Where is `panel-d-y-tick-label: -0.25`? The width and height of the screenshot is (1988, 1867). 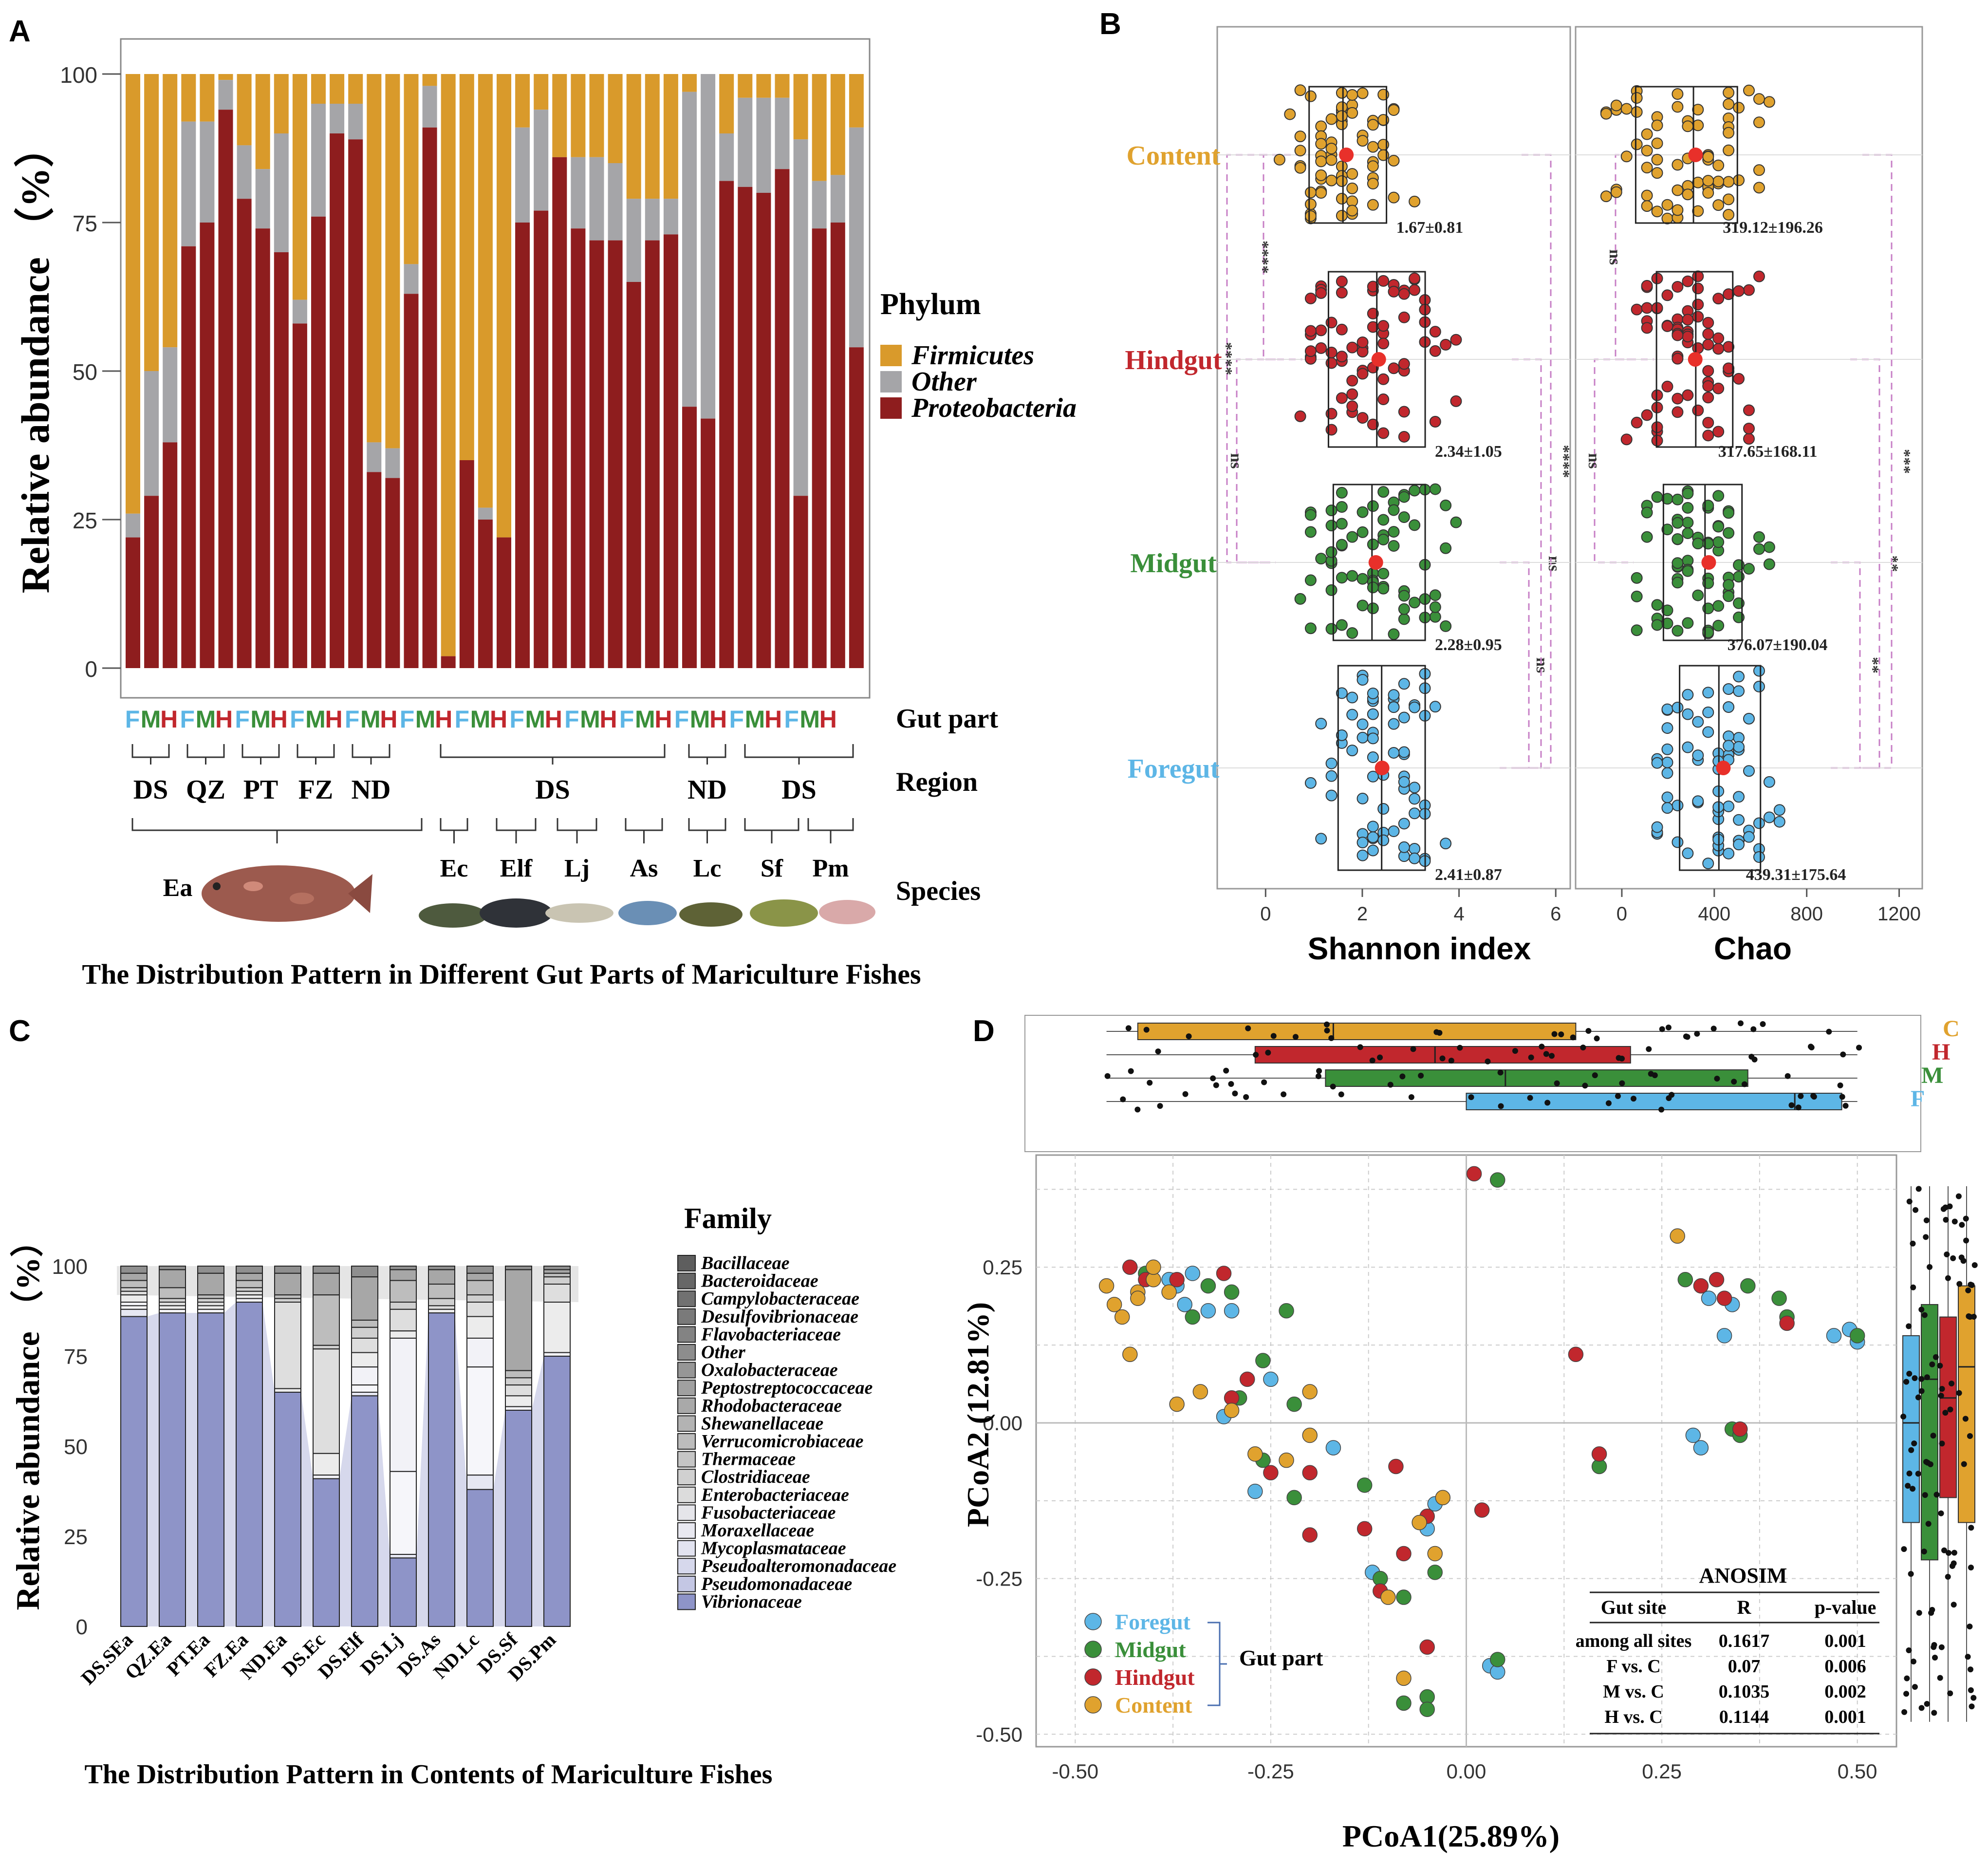
panel-d-y-tick-label: -0.25 is located at coordinates (999, 1579).